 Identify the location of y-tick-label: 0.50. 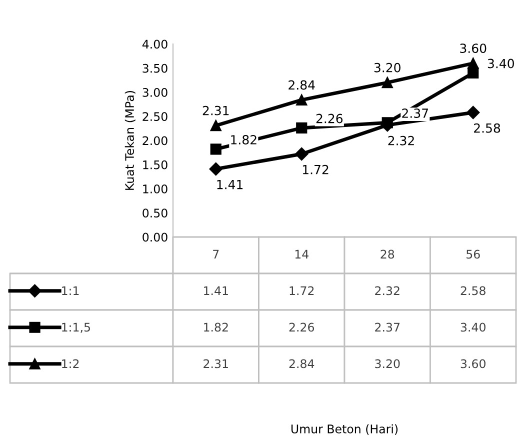
(155, 213).